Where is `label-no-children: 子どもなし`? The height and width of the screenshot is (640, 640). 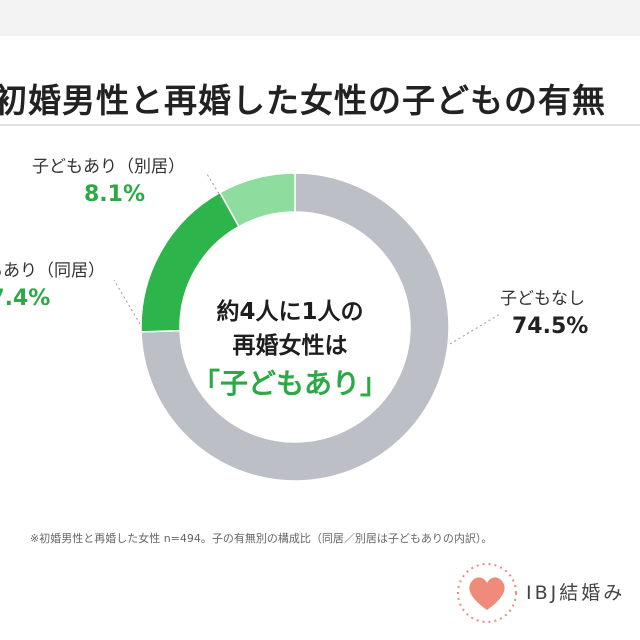
label-no-children: 子どもなし is located at coordinates (542, 299).